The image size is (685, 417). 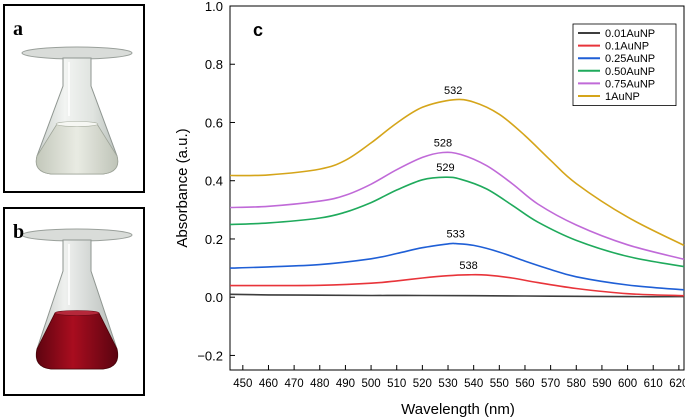 What do you see at coordinates (77, 299) in the screenshot?
I see `flask-red-image` at bounding box center [77, 299].